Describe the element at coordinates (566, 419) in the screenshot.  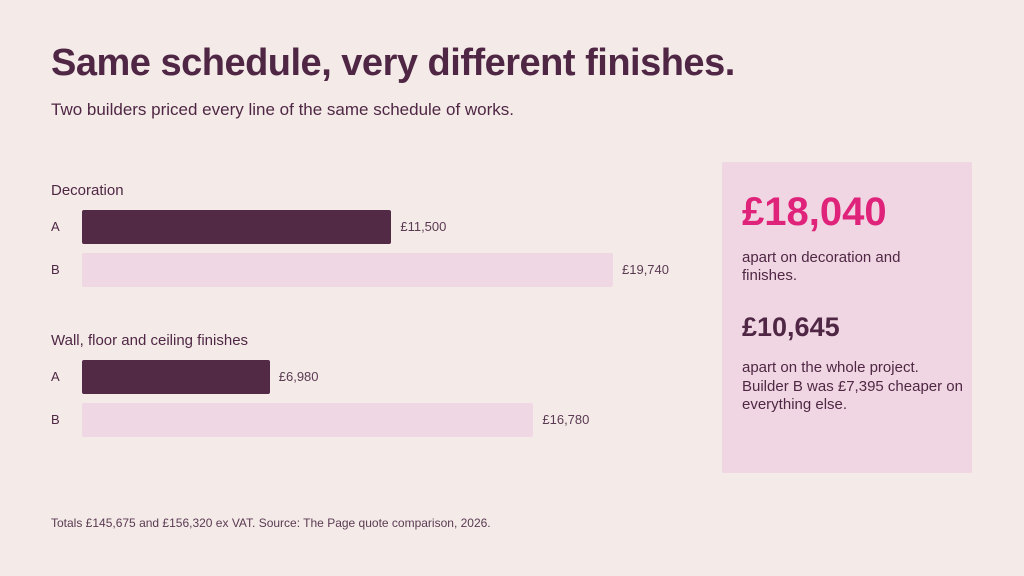
I see `value-label: £16,780` at that location.